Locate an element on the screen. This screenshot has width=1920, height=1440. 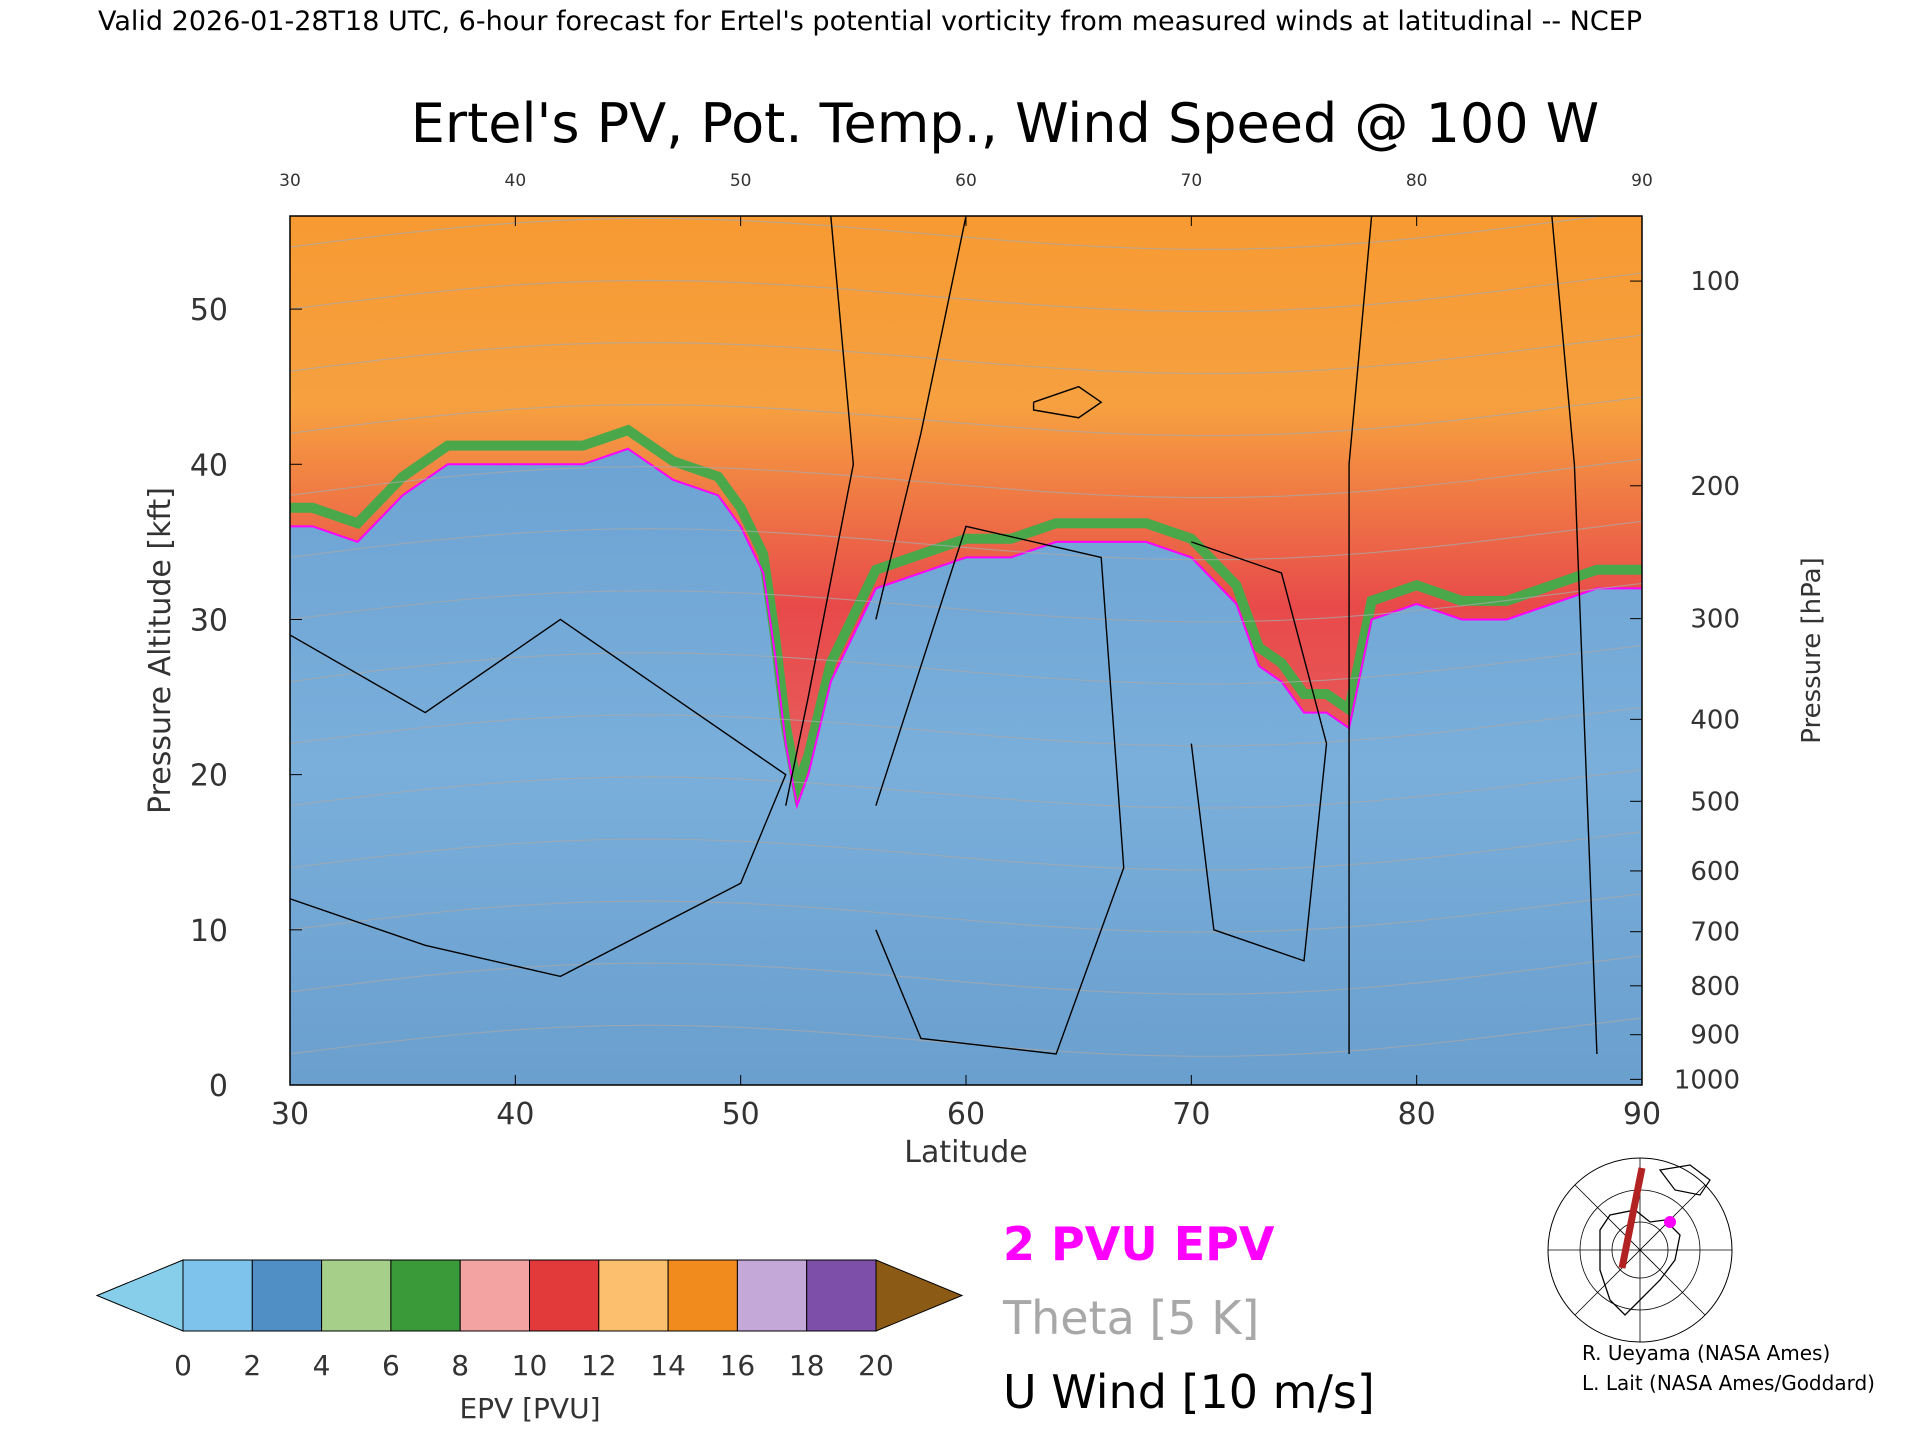
y-axis-label-right: Pressure [hPa] is located at coordinates (1812, 650).